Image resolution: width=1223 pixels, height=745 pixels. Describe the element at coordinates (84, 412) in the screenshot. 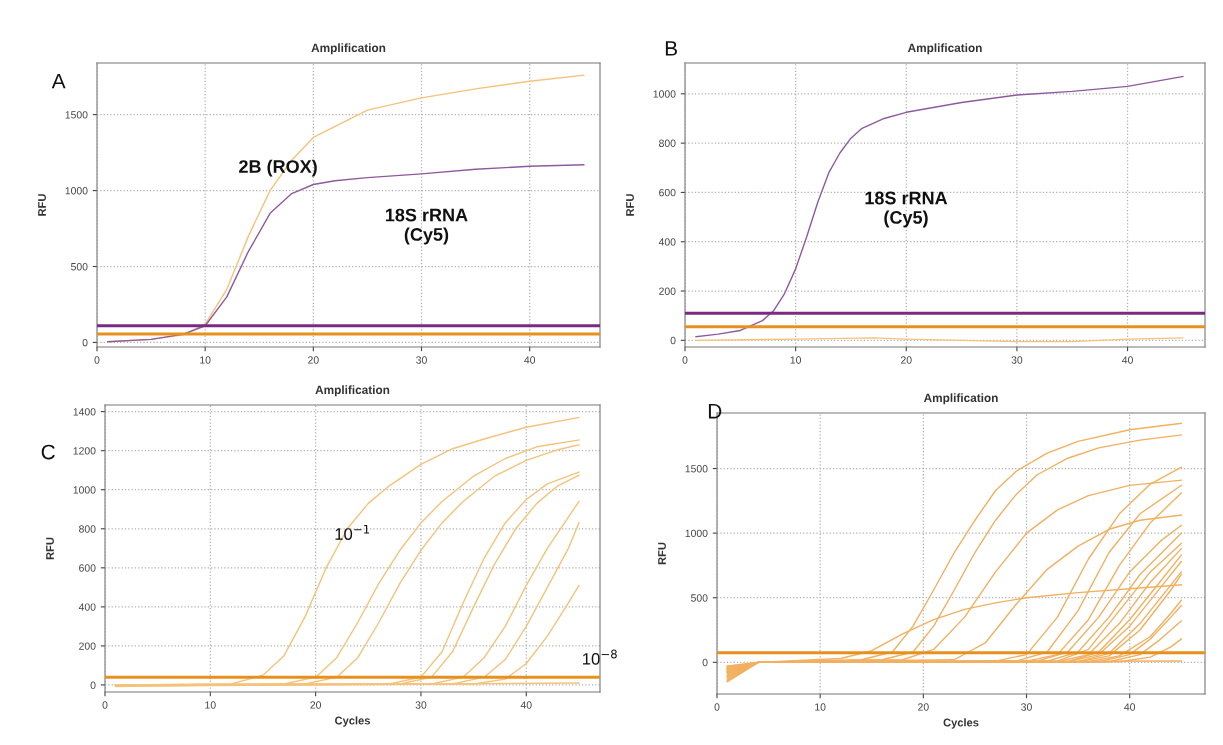

I see `y-tick-label: 1400` at that location.